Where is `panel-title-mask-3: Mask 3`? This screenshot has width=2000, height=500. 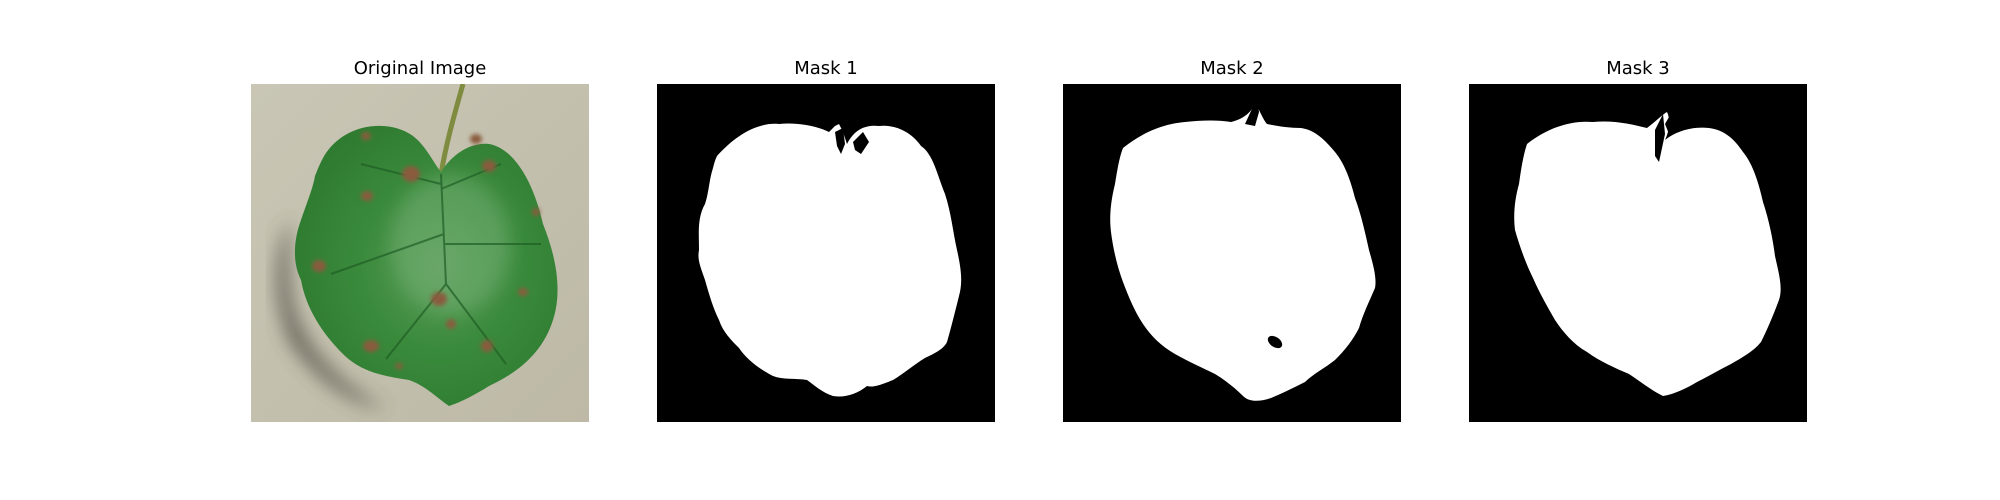
panel-title-mask-3: Mask 3 is located at coordinates (1638, 68).